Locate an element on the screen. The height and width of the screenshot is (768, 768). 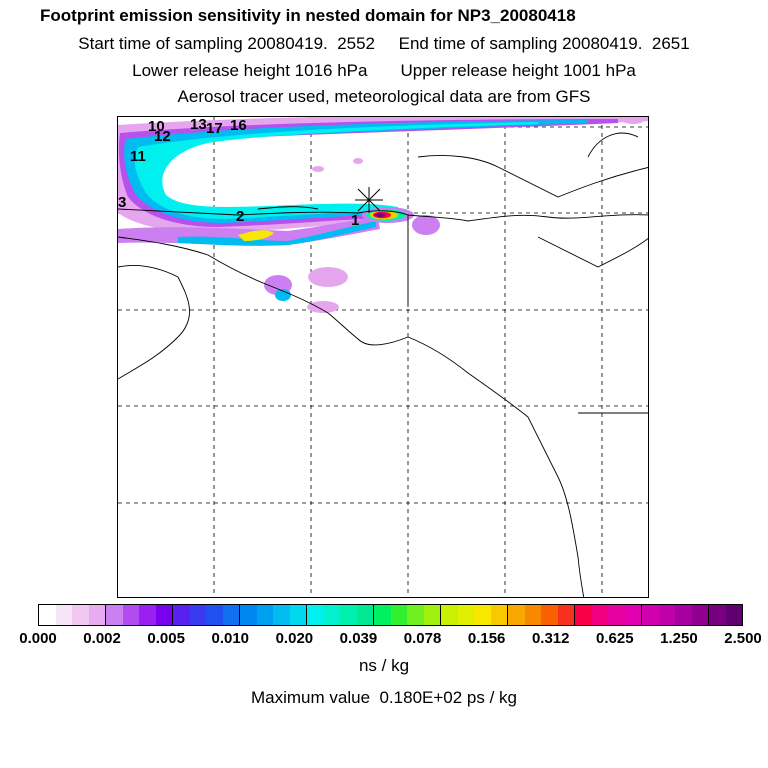
colorbar-tick-label: 0.039 is located at coordinates (358, 638).